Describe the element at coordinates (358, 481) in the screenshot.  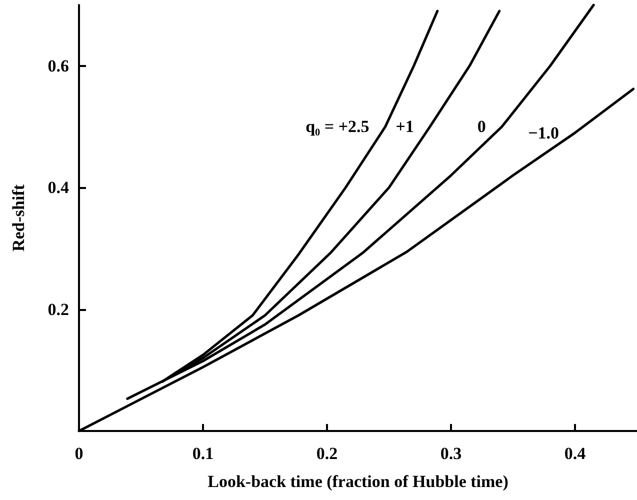
I see `x-axis-title: Look-back time (fraction of Hubble time)` at that location.